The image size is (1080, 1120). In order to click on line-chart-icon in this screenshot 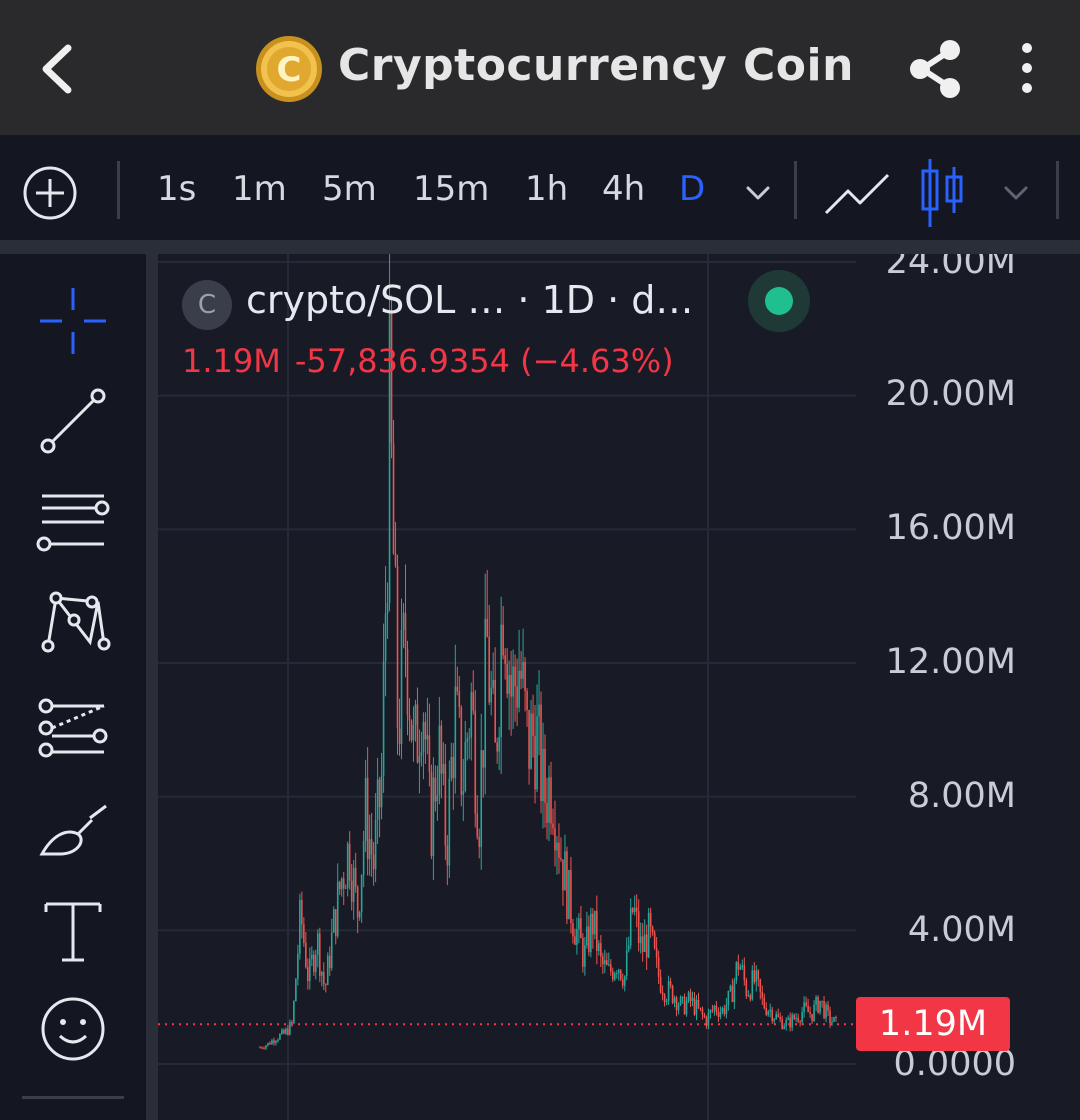, I will do `click(857, 193)`.